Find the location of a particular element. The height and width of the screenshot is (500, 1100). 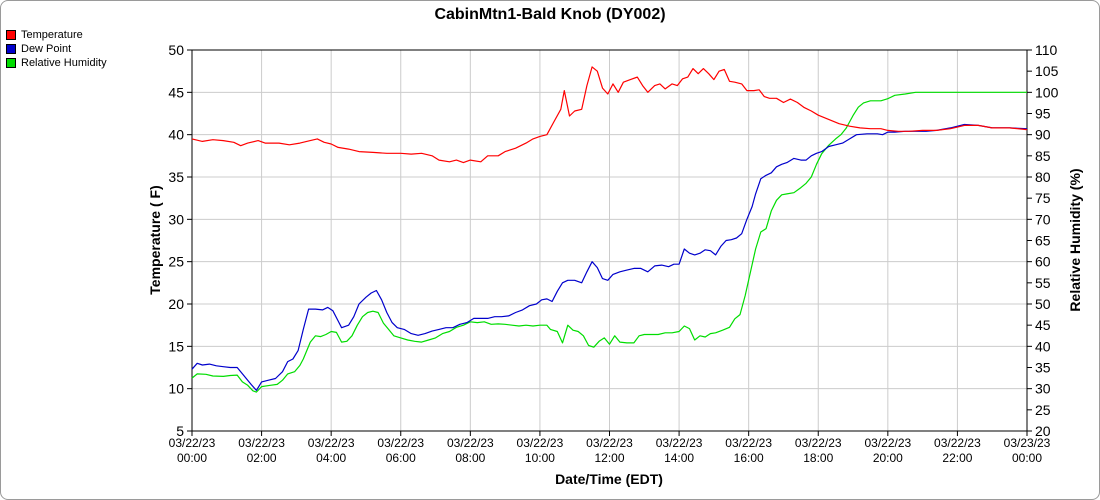

right-tick-label: 50 is located at coordinates (1043, 304).